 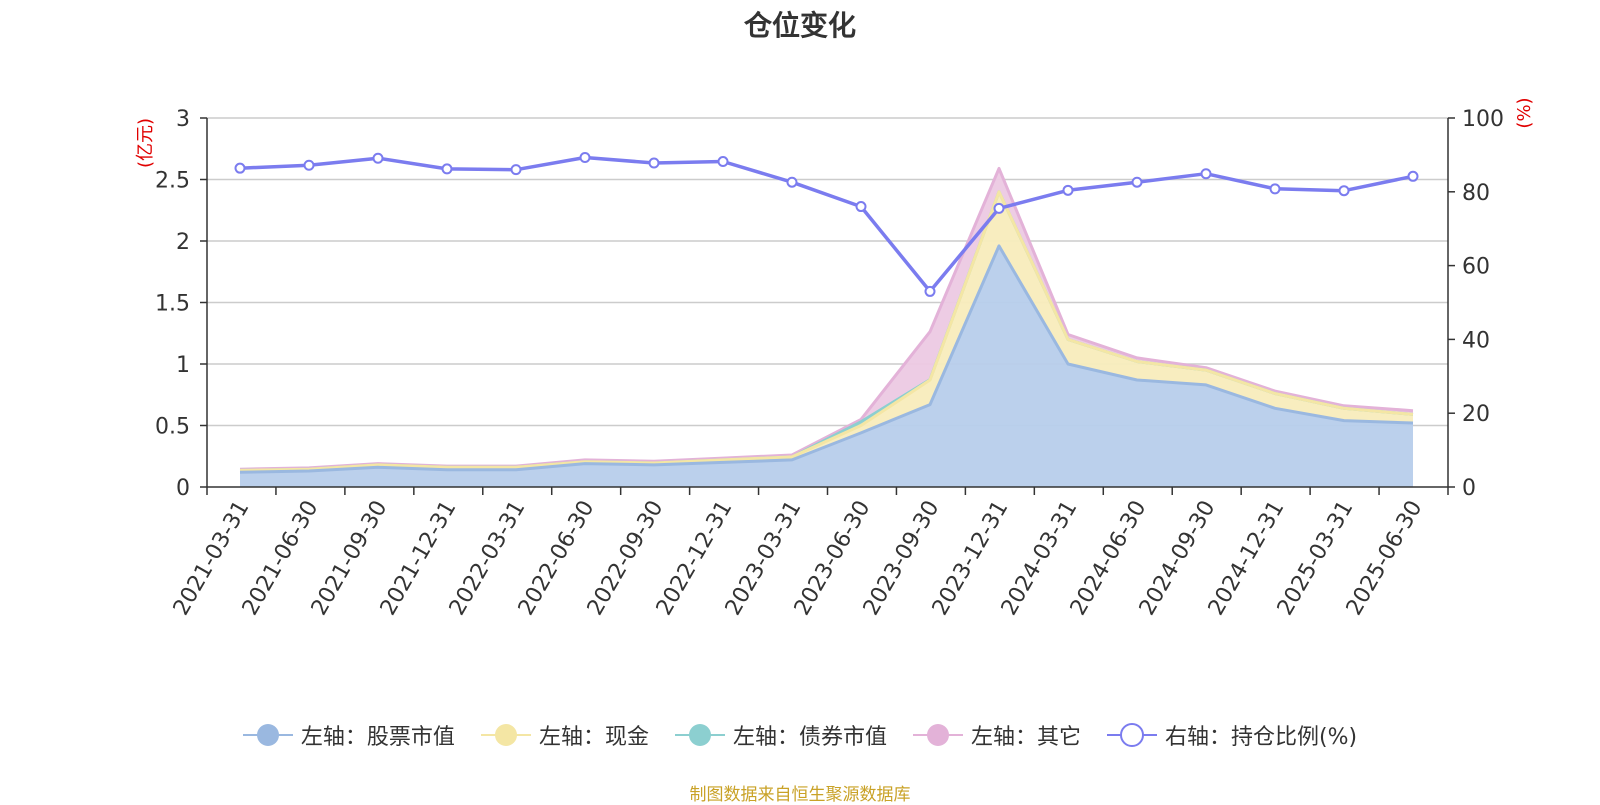 I want to click on legend-label-bond: 左轴：债券市值, so click(x=809, y=737).